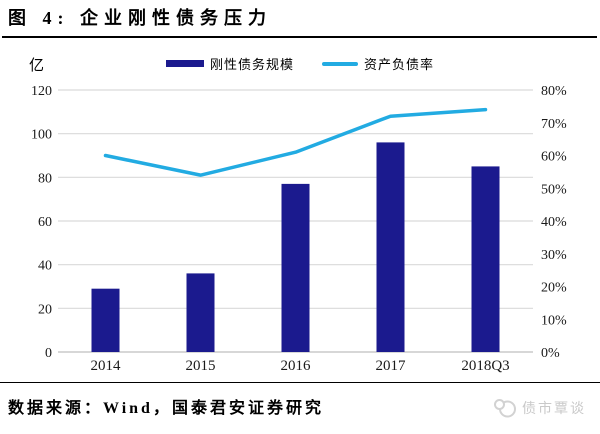 The image size is (600, 434). I want to click on right-axis-tick: 50%, so click(554, 189).